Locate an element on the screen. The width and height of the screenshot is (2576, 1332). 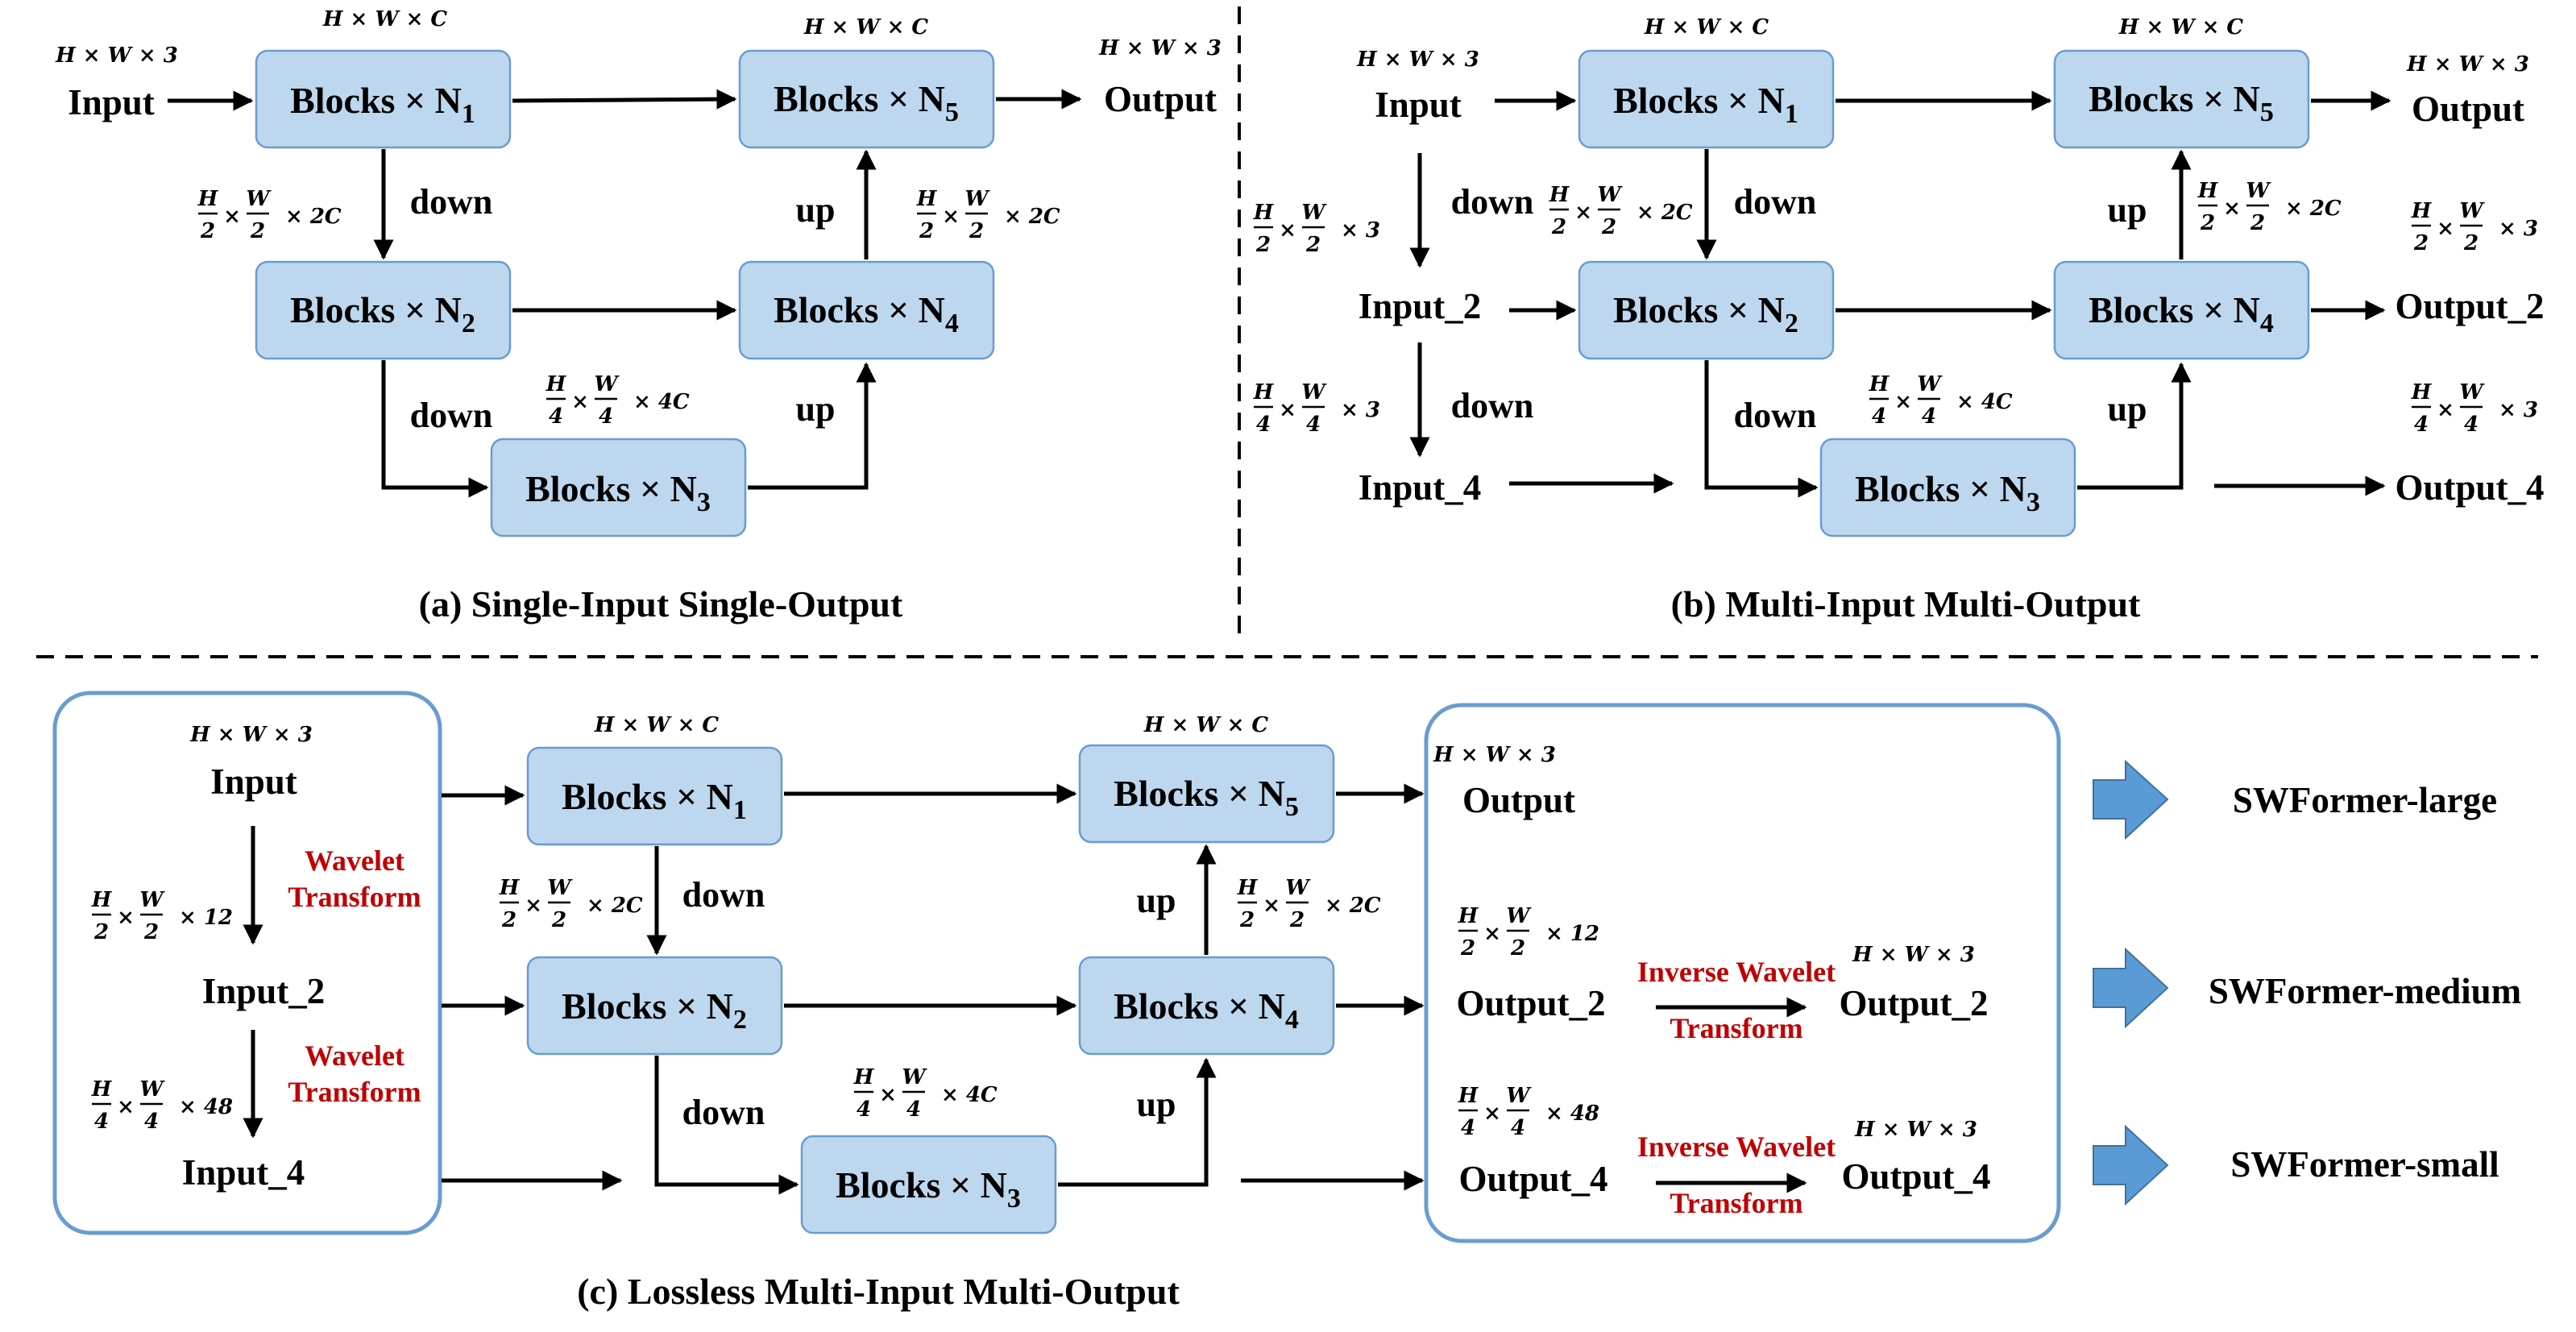
swformer-large-label: SWFormer-large is located at coordinates (2365, 800).